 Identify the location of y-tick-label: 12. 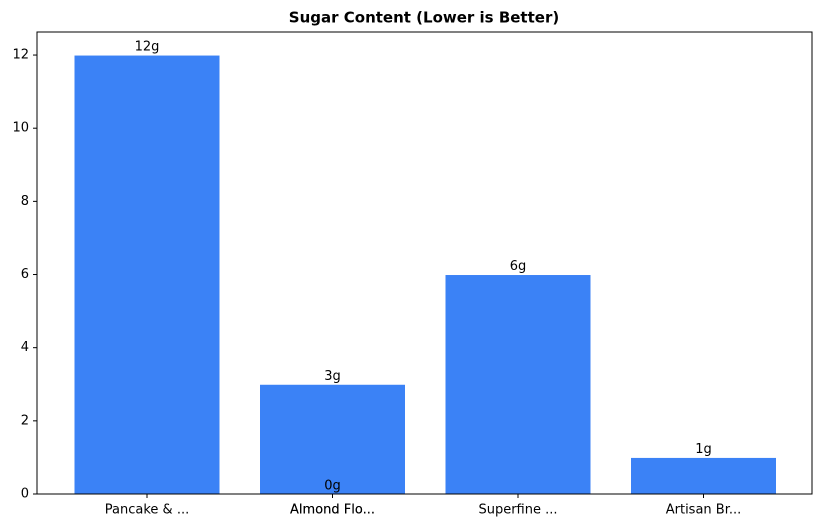
(20, 55).